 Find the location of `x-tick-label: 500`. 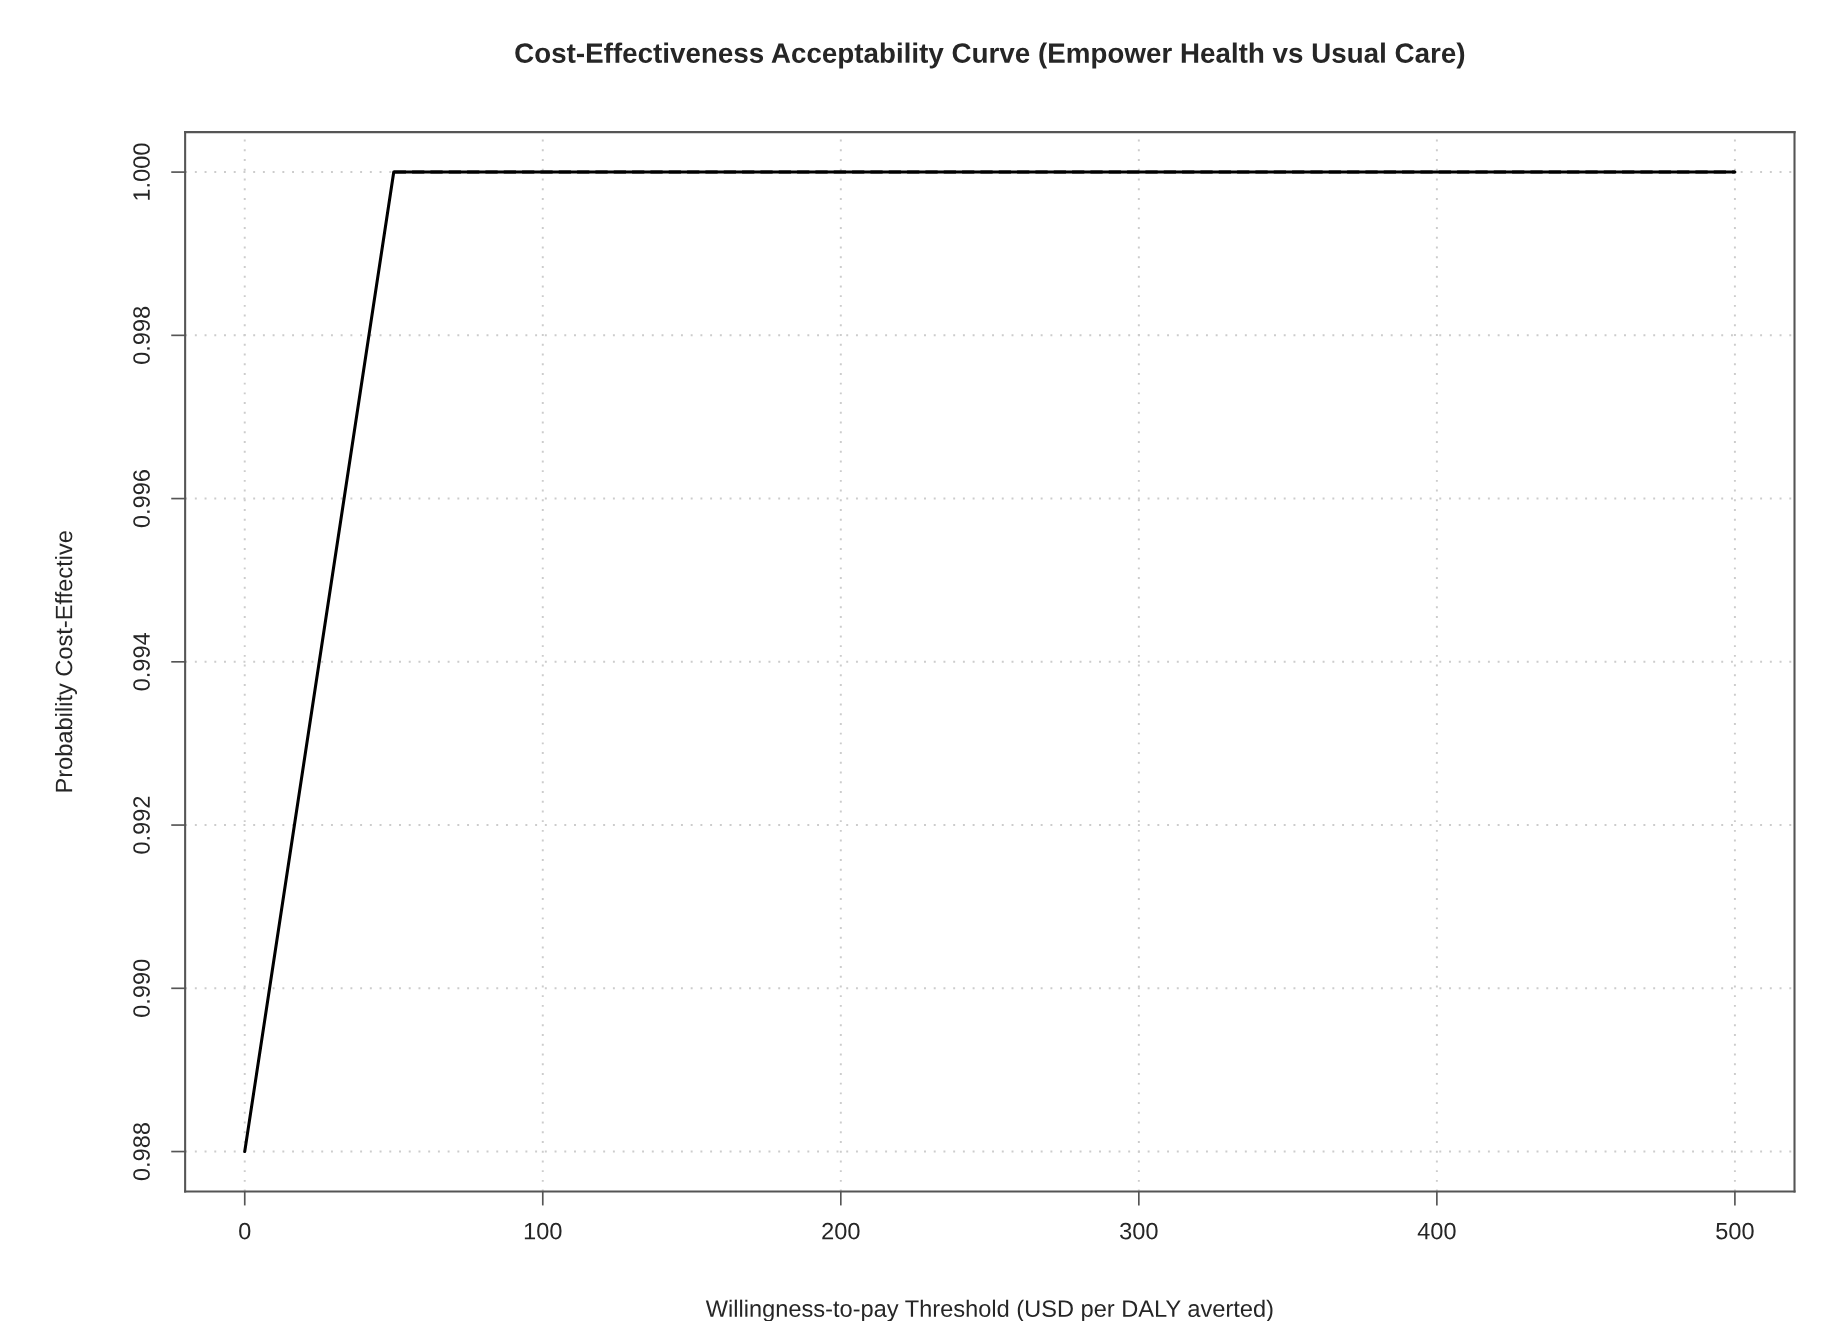

x-tick-label: 500 is located at coordinates (1735, 1231).